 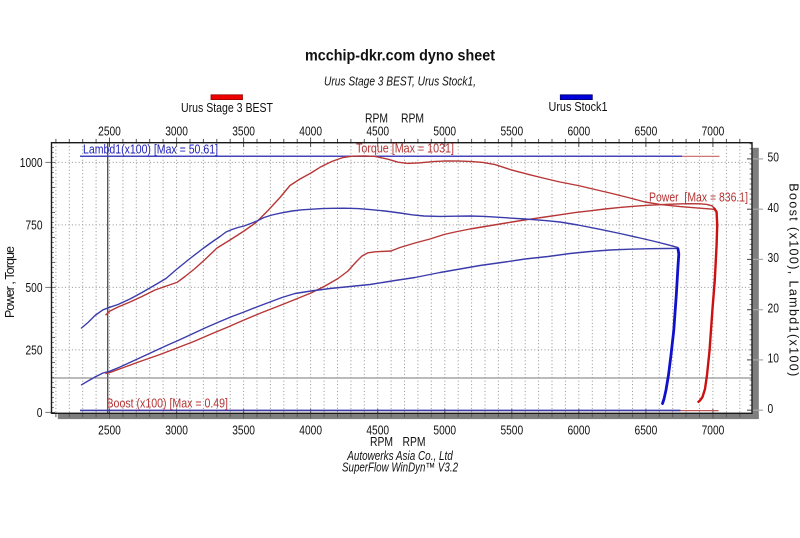 What do you see at coordinates (34, 225) in the screenshot?
I see `svg-text: 750` at bounding box center [34, 225].